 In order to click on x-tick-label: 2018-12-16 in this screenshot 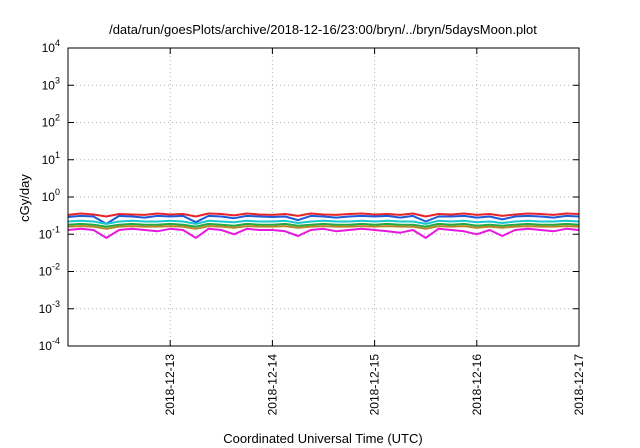, I will do `click(477, 385)`.